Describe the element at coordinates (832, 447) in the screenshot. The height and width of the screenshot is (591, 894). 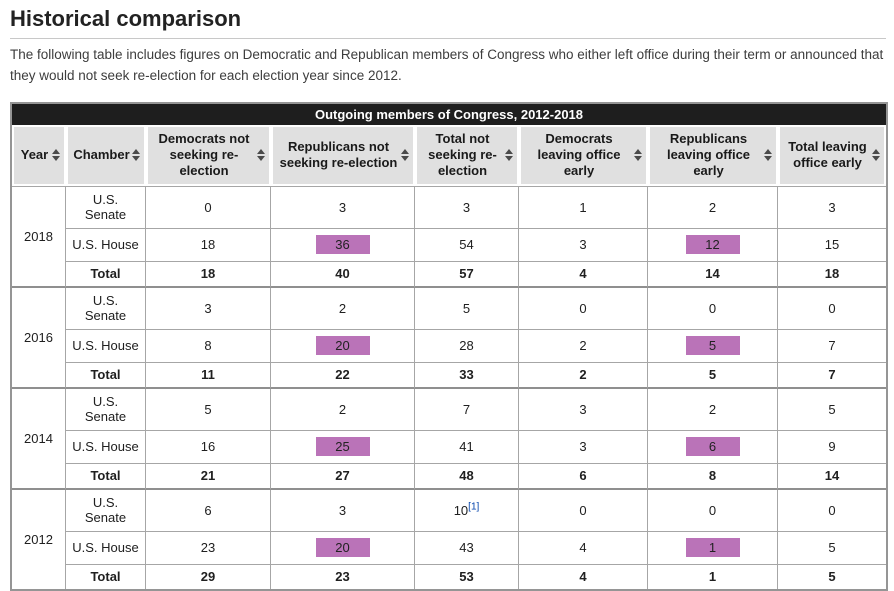
I see `value-cell: 9` at that location.